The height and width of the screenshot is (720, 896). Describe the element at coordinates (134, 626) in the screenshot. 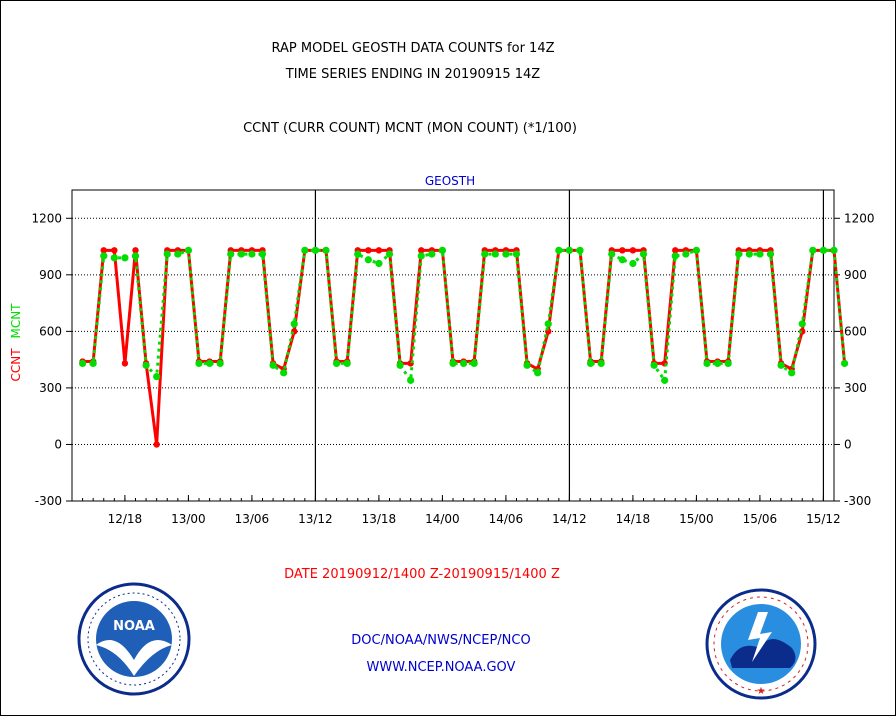

I see `noaa-logo-text: NOAA` at that location.